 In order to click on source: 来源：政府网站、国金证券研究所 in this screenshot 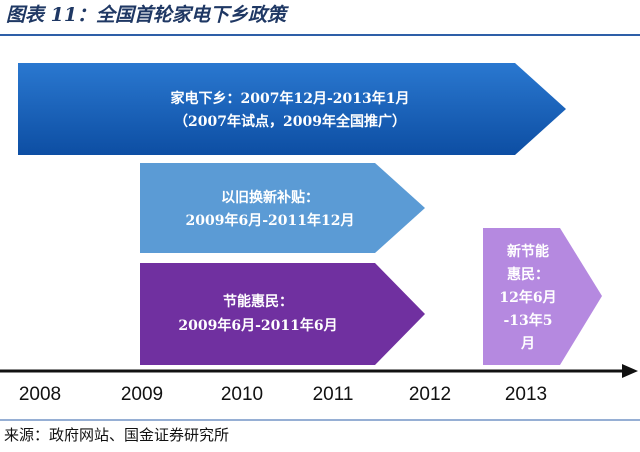, I will do `click(116, 435)`.